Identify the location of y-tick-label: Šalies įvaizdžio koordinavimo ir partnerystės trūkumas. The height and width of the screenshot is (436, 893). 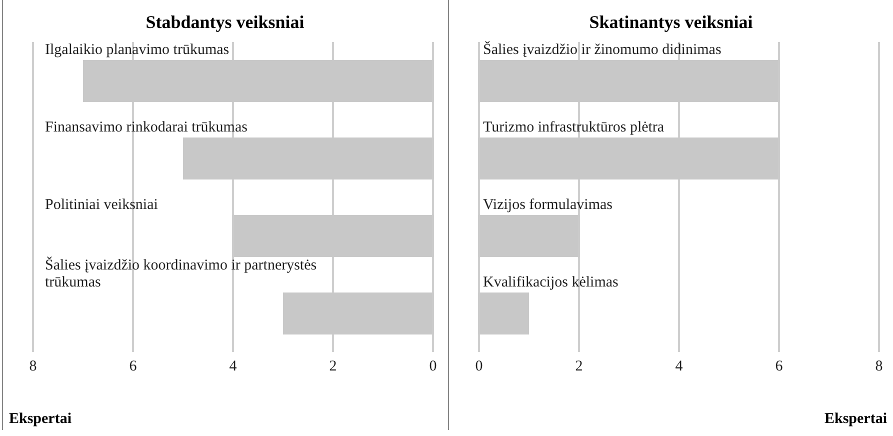
(181, 273).